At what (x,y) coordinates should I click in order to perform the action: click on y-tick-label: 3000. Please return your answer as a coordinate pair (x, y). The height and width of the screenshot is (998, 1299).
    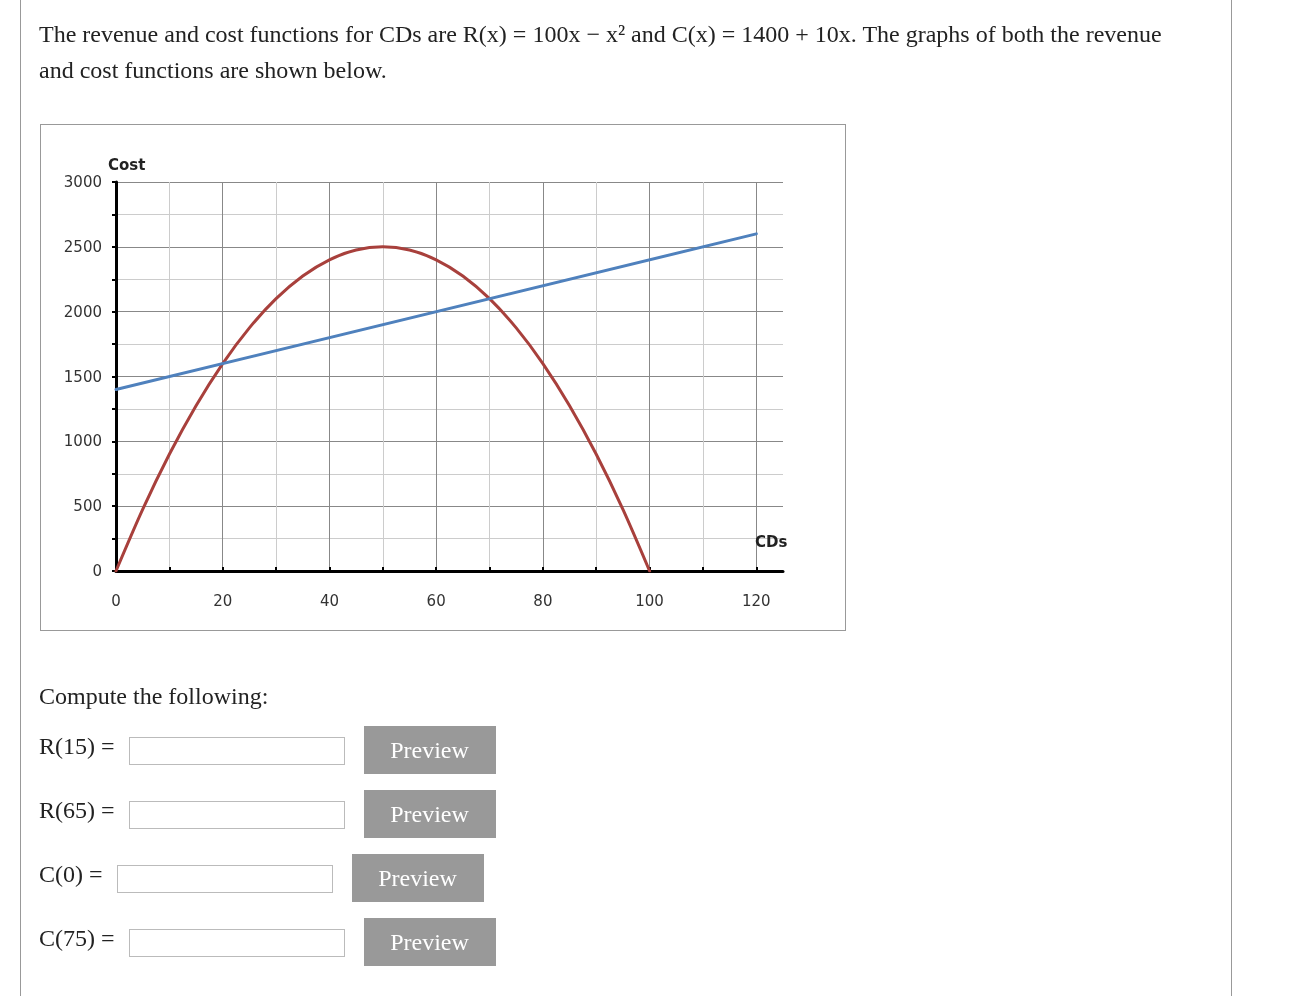
    Looking at the image, I should click on (82, 182).